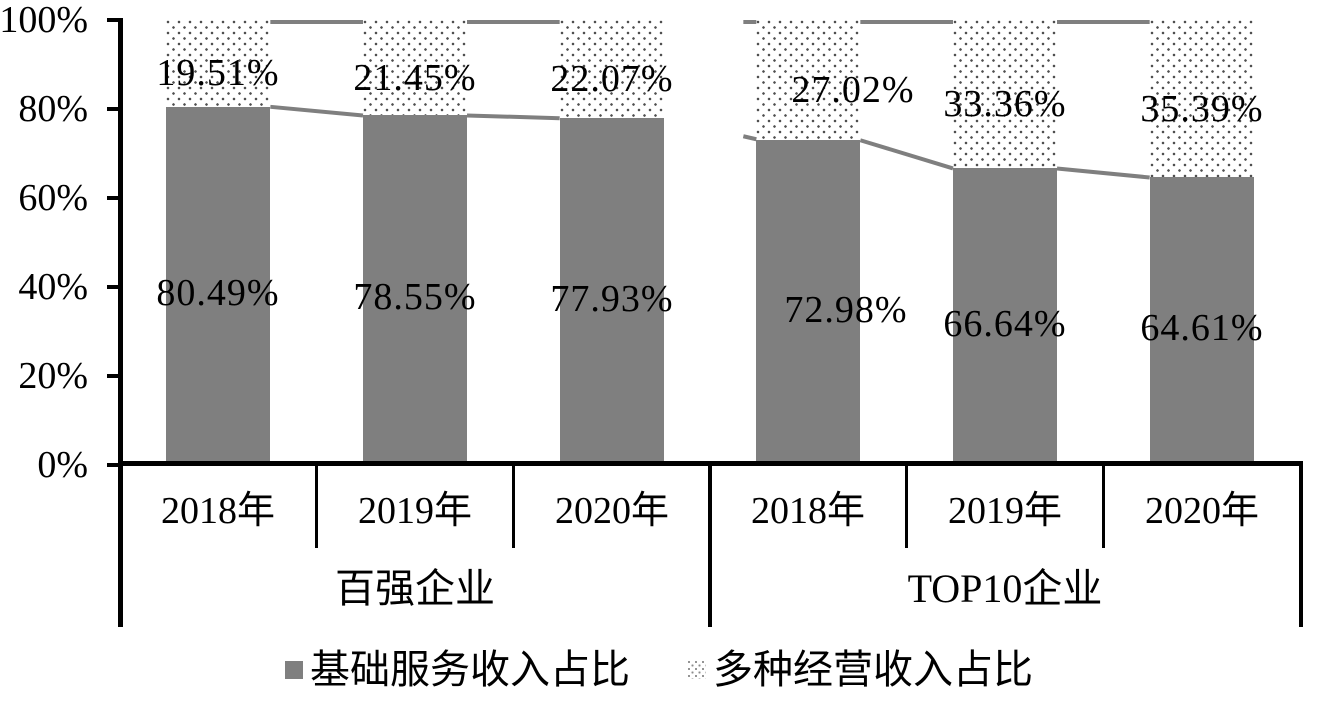  I want to click on y-axis-tick-label: 0%, so click(62, 465).